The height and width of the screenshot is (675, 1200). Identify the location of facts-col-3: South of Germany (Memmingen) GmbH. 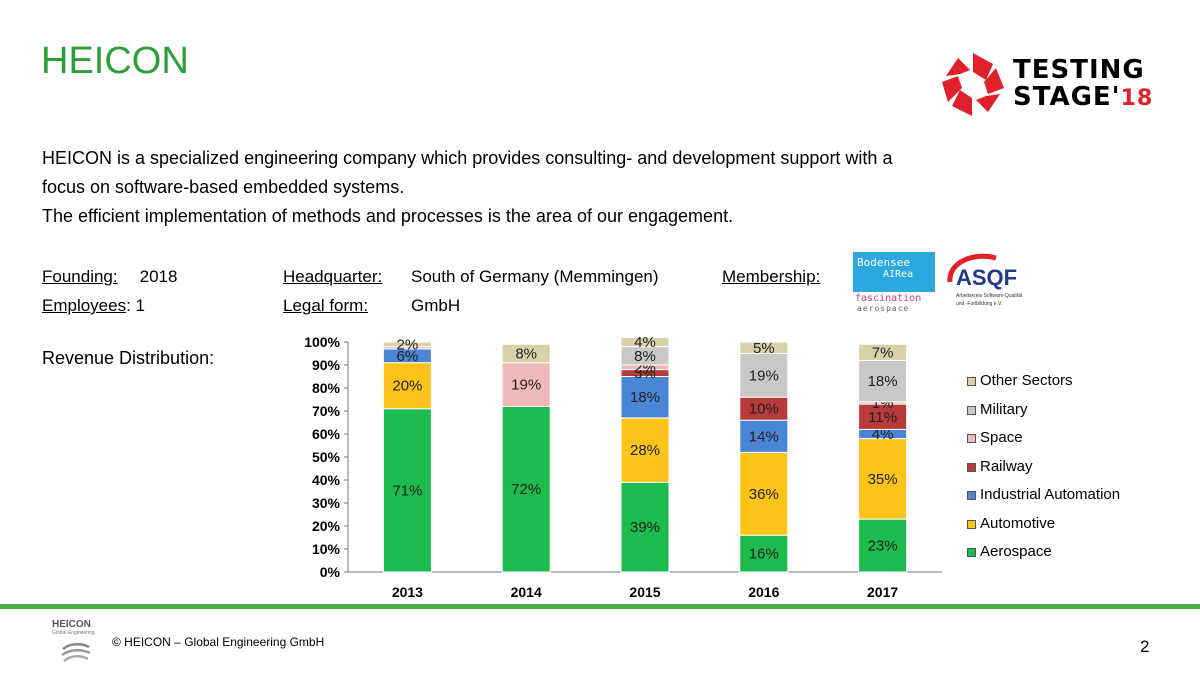
(535, 291).